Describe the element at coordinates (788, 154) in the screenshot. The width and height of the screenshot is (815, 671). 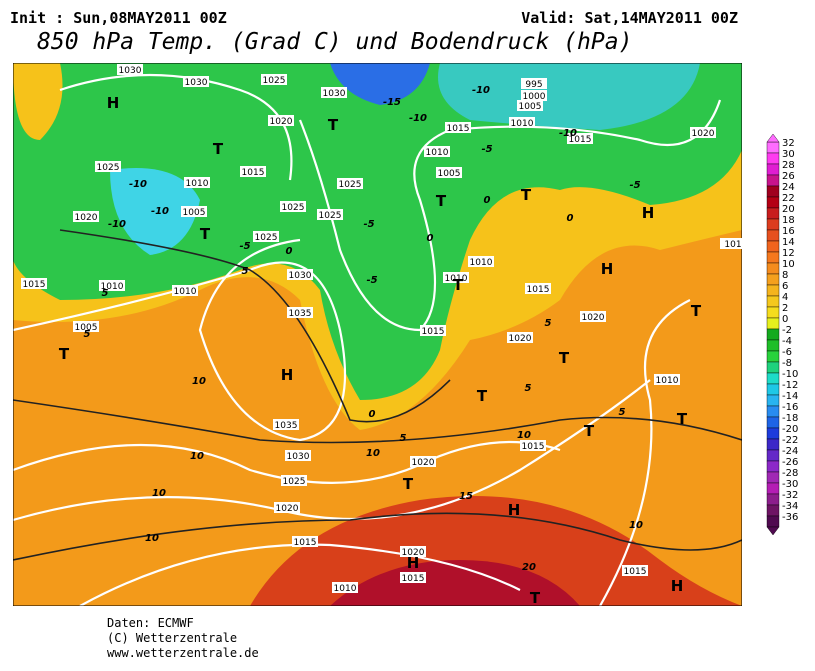
I see `legend-label: 30` at that location.